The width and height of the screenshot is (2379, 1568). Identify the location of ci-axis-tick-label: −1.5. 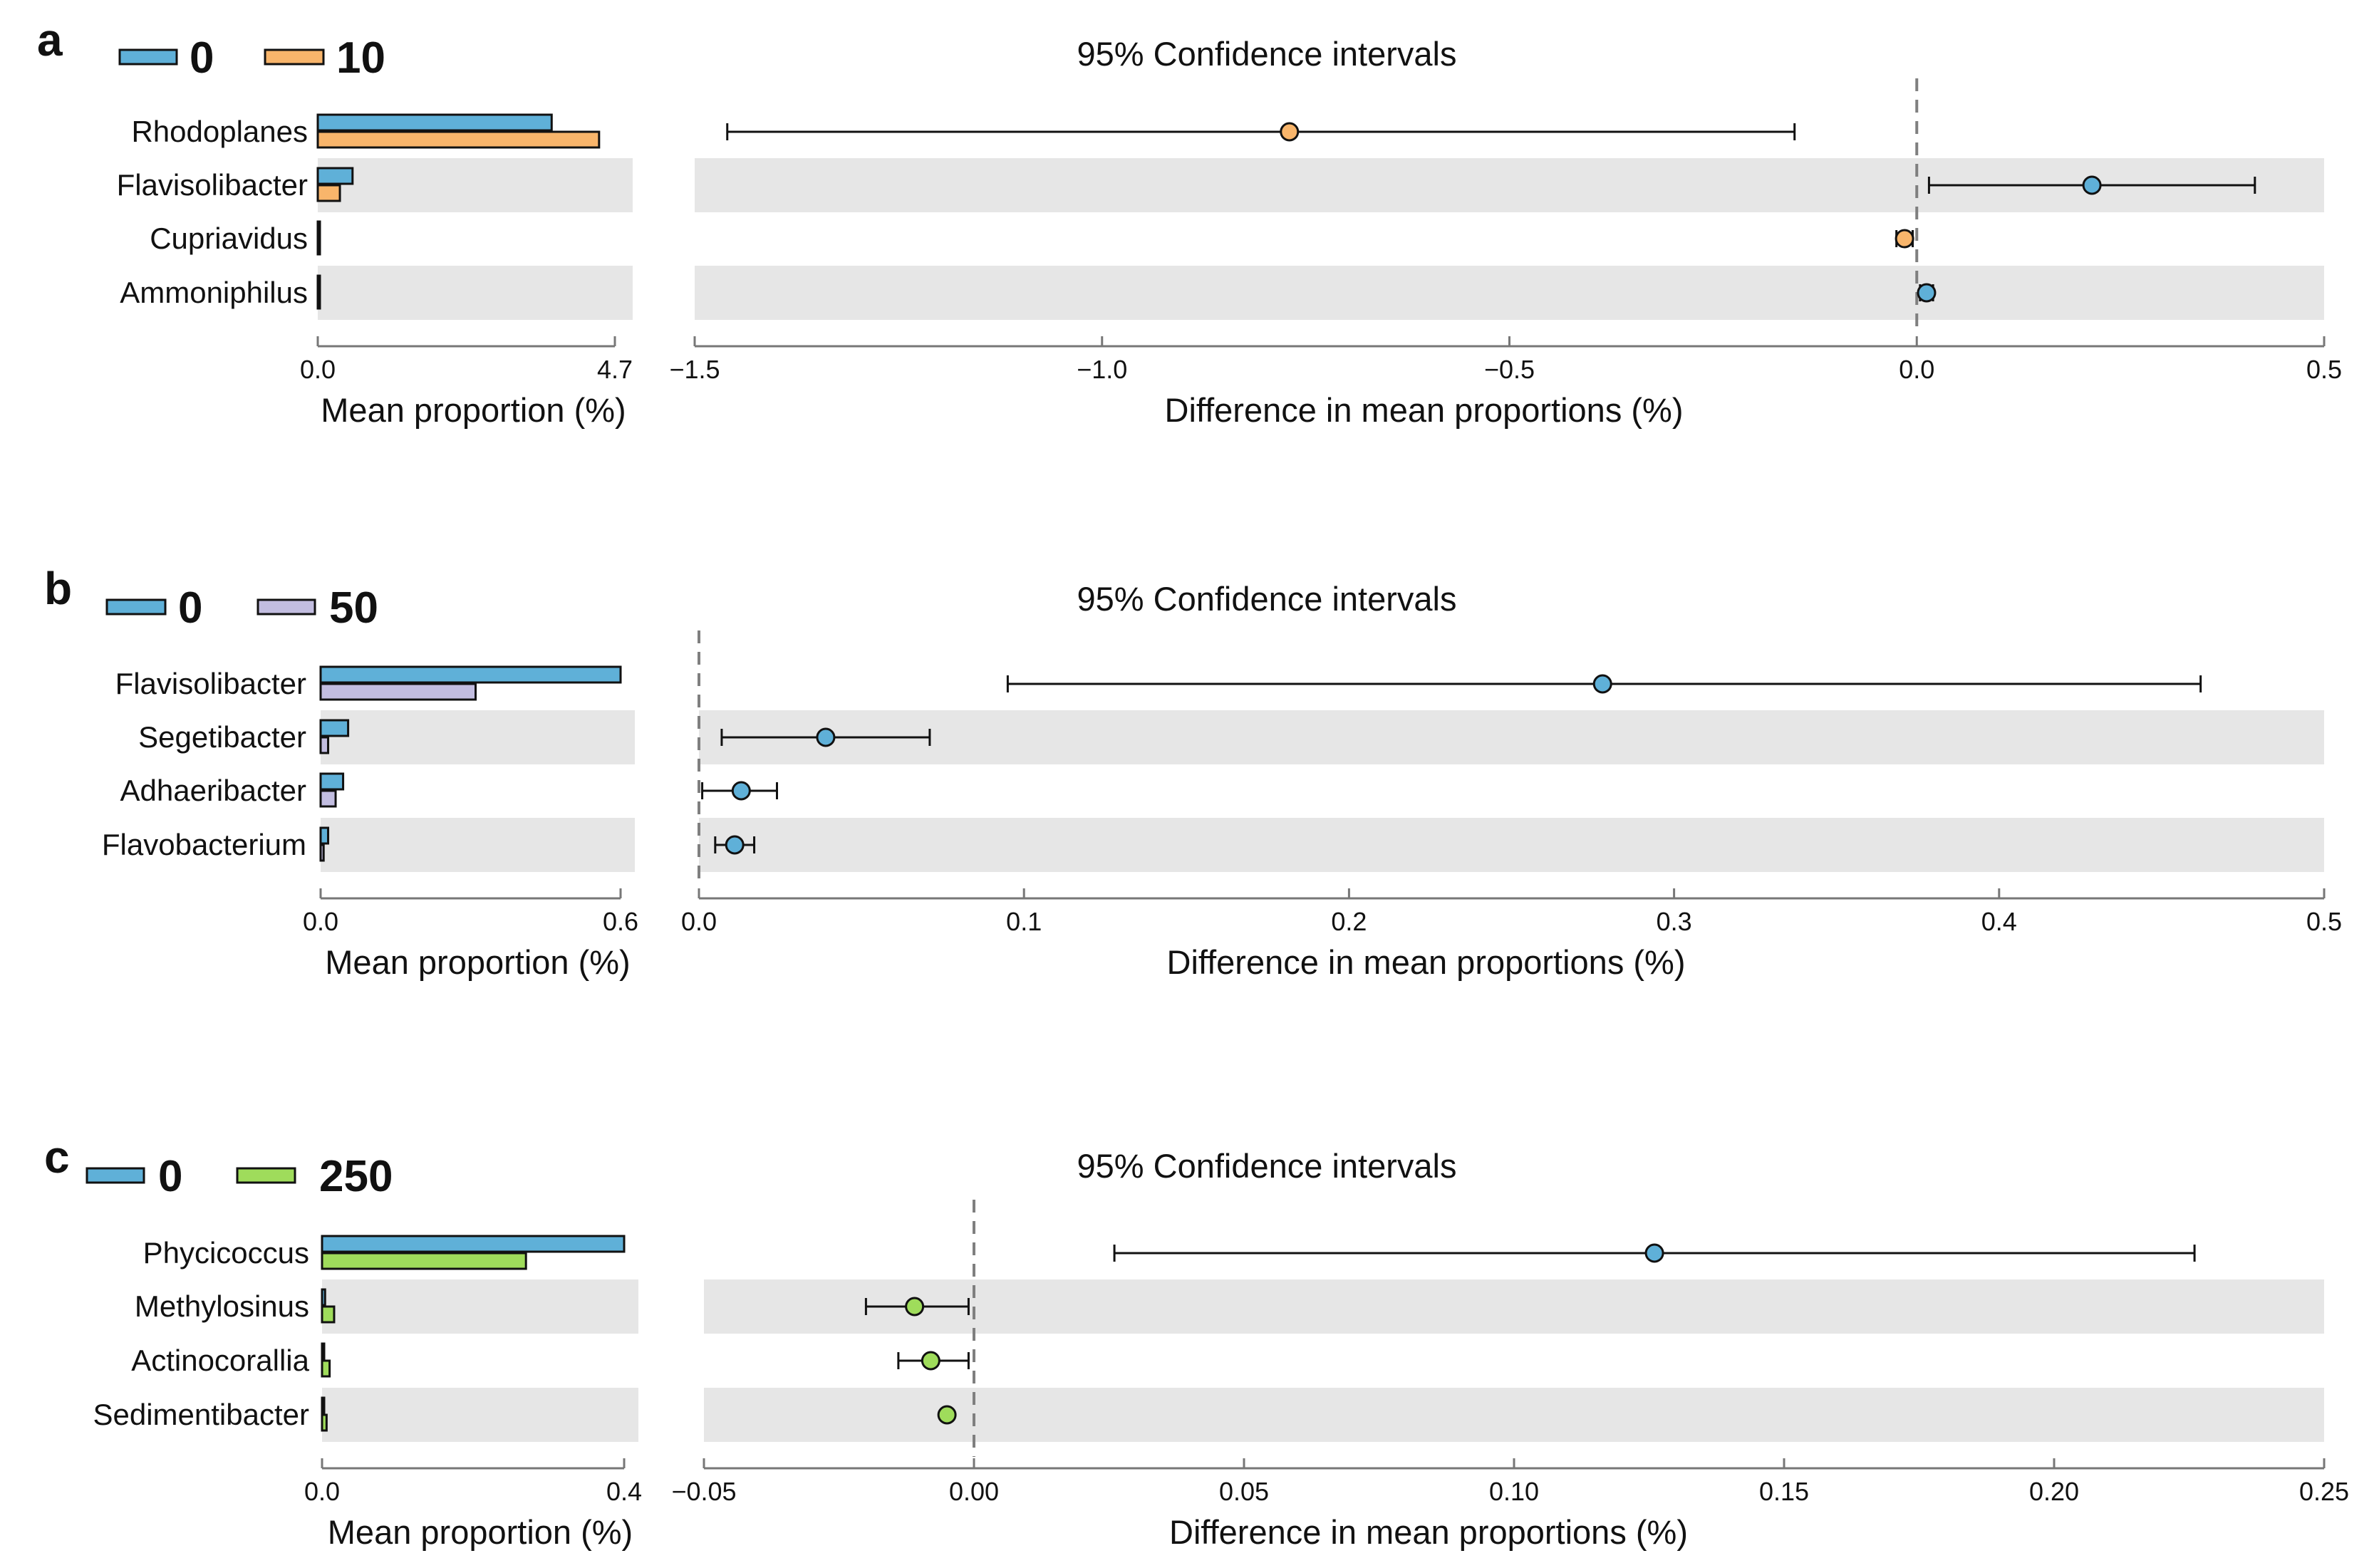
(694, 369).